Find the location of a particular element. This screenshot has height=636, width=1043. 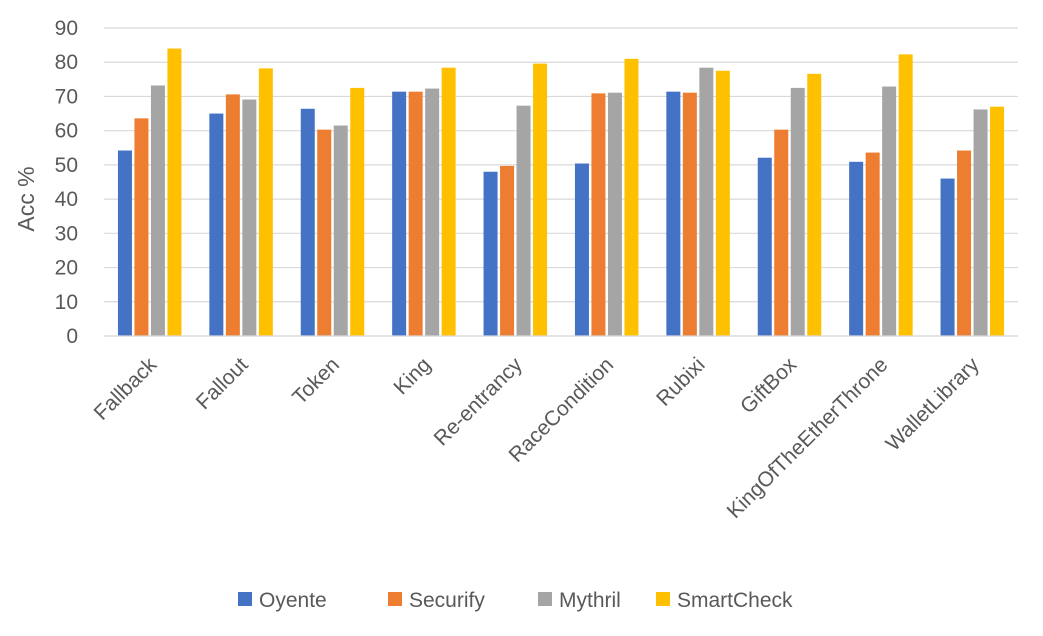

bar-smartcheck-token is located at coordinates (357, 211).